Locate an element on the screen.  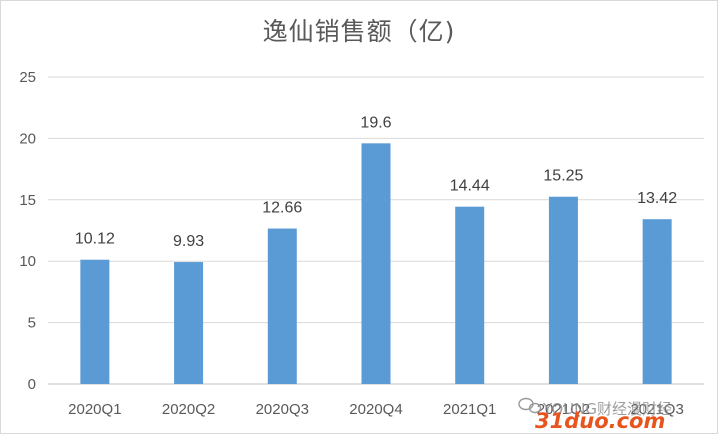
y-tick-label: 15 is located at coordinates (27, 200).